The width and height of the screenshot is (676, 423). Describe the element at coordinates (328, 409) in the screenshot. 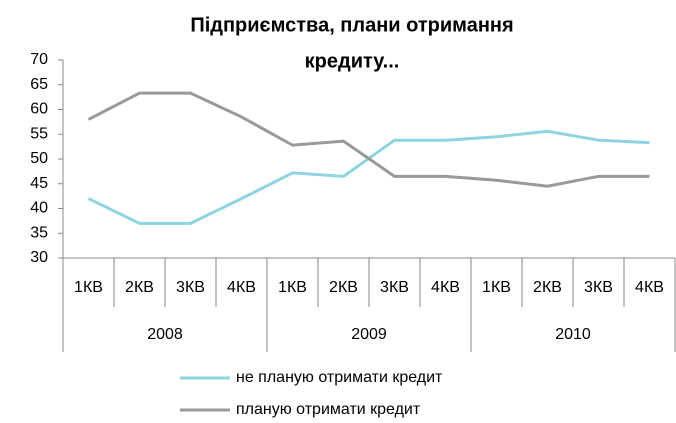

I see `legend-label: планую отримати кредит` at that location.